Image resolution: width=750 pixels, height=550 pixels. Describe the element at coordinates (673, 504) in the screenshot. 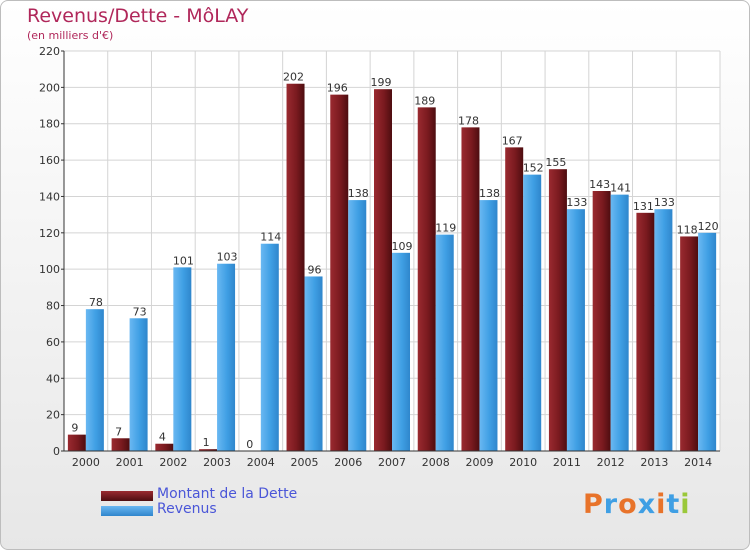

I see `logo-letter: t` at that location.